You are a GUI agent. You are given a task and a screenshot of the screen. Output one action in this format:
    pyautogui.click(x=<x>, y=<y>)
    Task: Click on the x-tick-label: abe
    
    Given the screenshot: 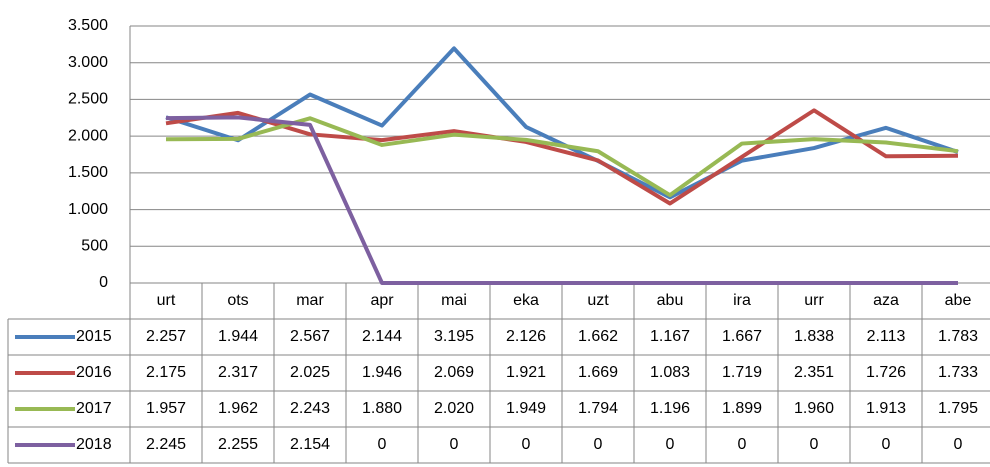 What is the action you would take?
    pyautogui.click(x=958, y=300)
    